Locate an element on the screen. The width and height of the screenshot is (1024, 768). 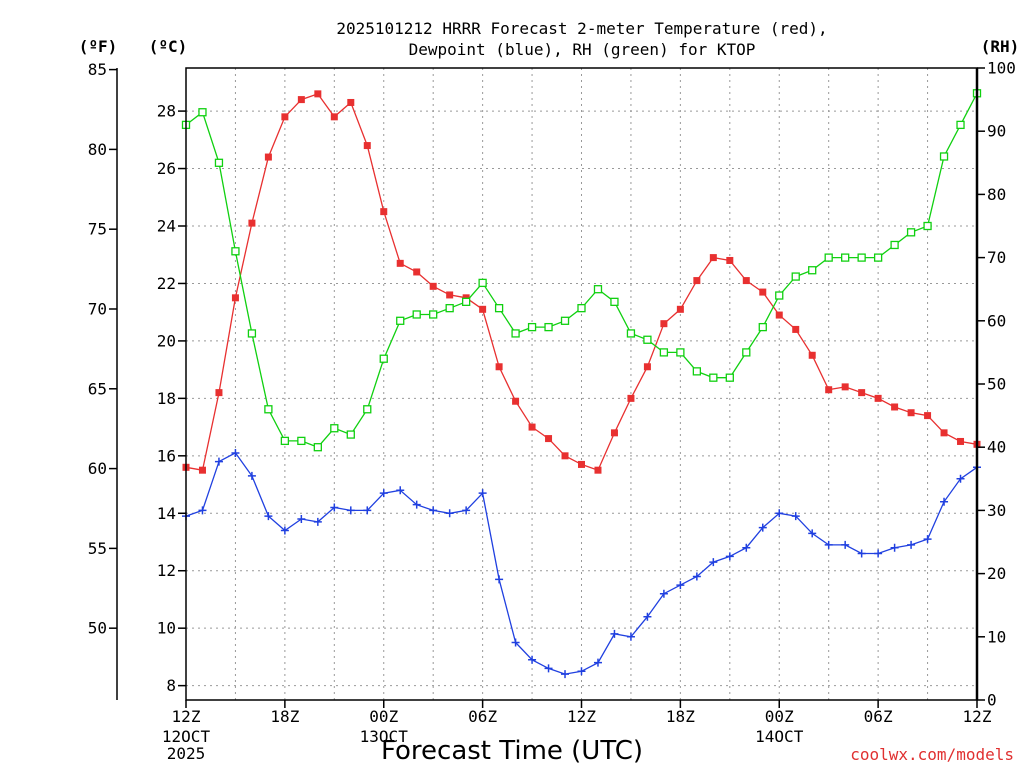
celsius-tick-label: 10 is located at coordinates (166, 628).